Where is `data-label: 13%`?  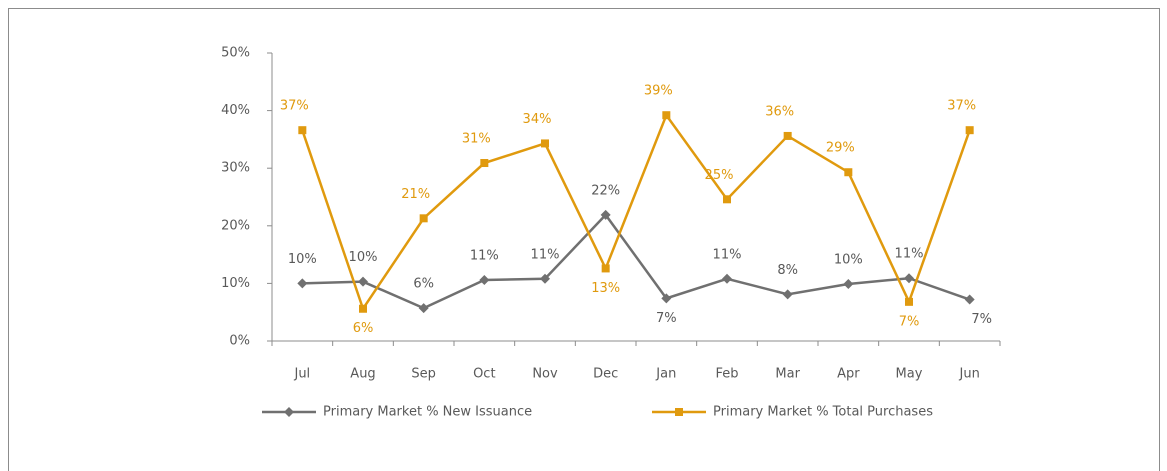
data-label: 13% is located at coordinates (605, 288).